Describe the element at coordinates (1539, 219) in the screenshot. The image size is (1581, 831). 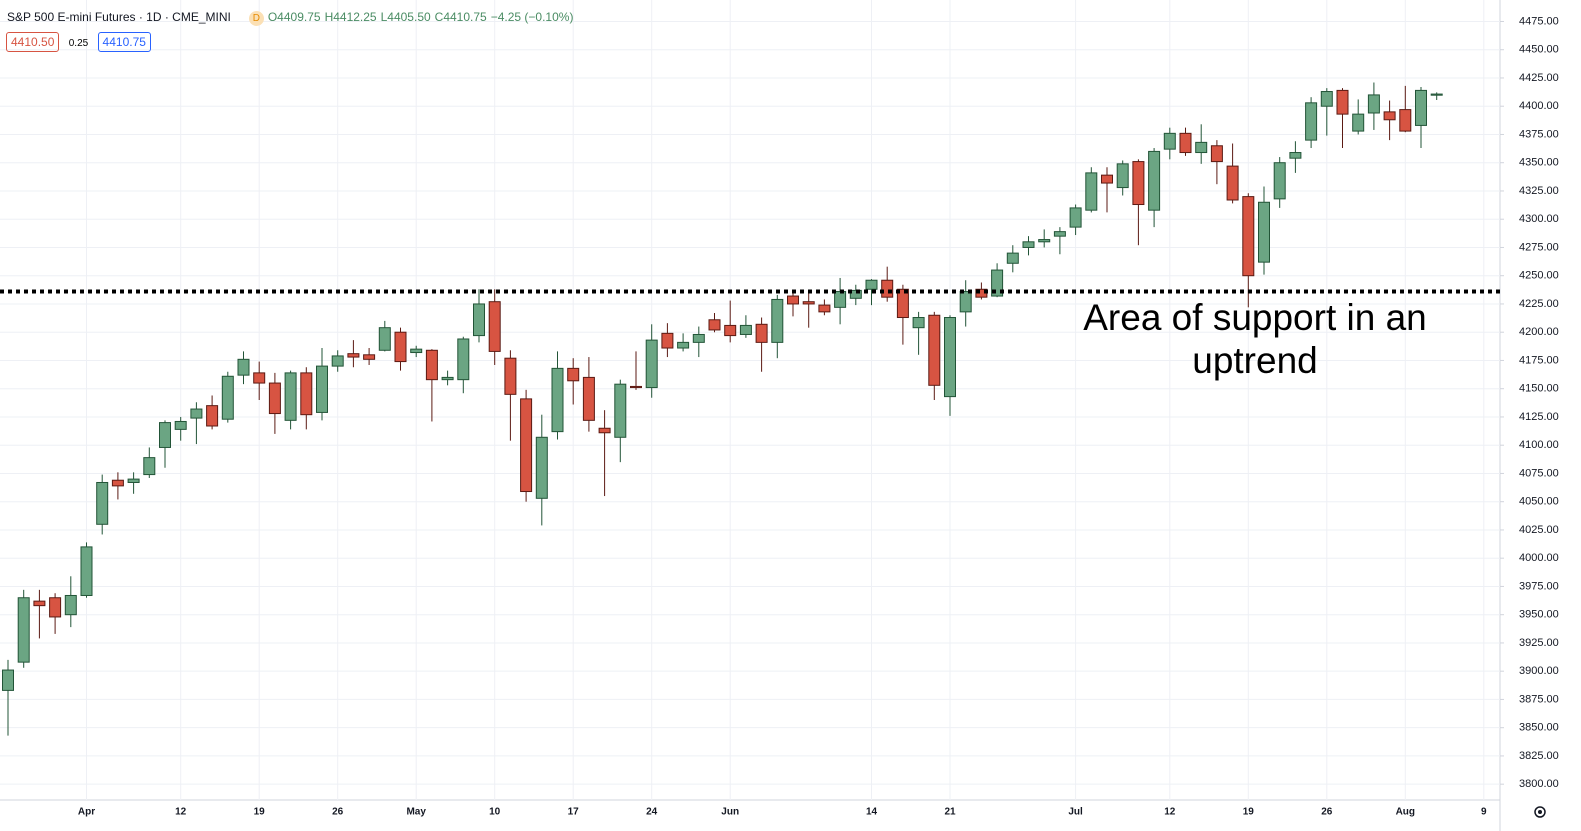
I see `y-tick-label: 4300.00` at that location.